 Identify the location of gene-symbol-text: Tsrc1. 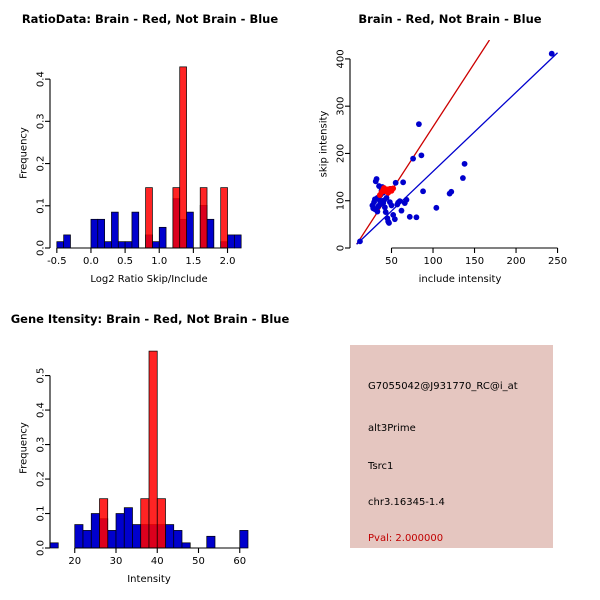
(381, 466).